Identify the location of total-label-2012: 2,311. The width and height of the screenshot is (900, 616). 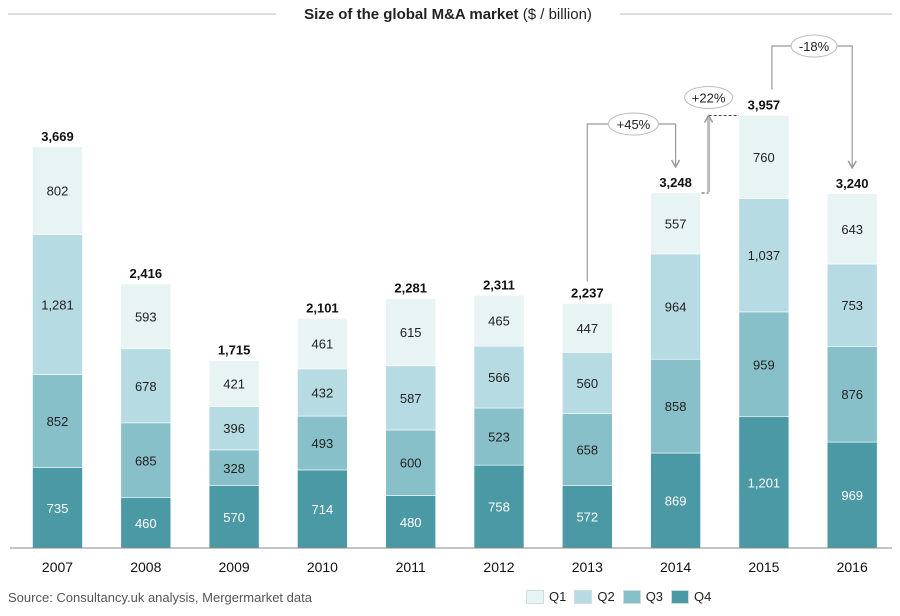
(499, 284).